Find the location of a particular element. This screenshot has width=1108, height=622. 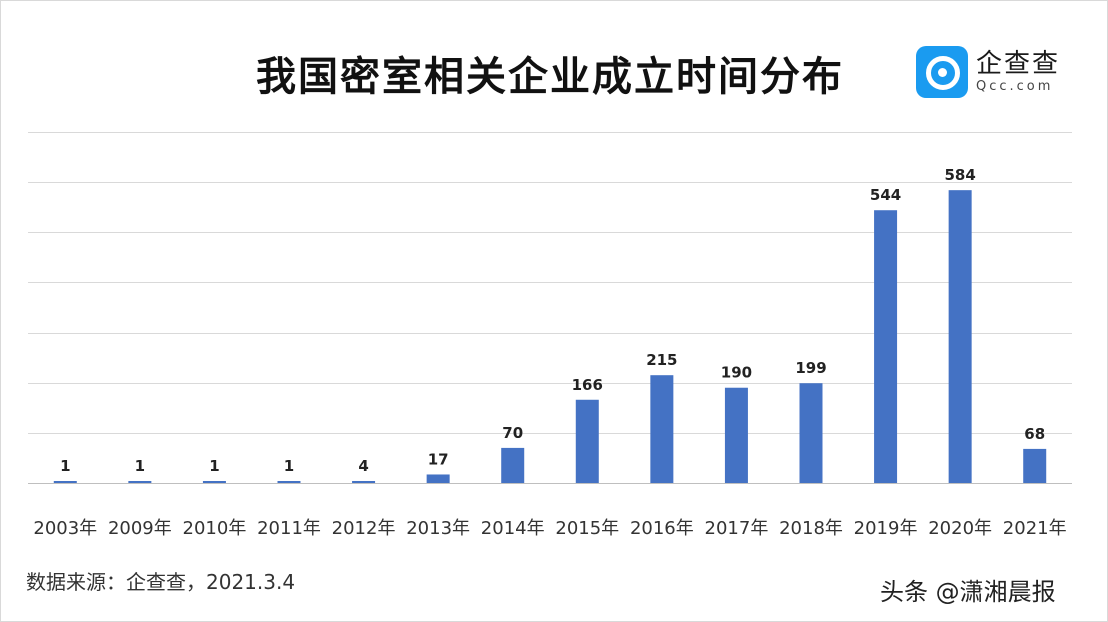

x-tick-label: 2011年 is located at coordinates (289, 528).